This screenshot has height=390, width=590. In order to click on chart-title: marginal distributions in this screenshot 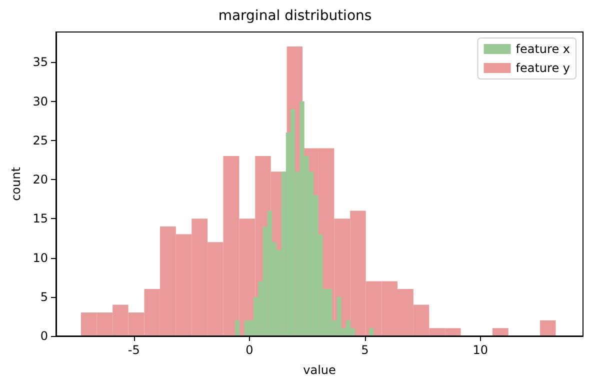, I will do `click(295, 16)`.